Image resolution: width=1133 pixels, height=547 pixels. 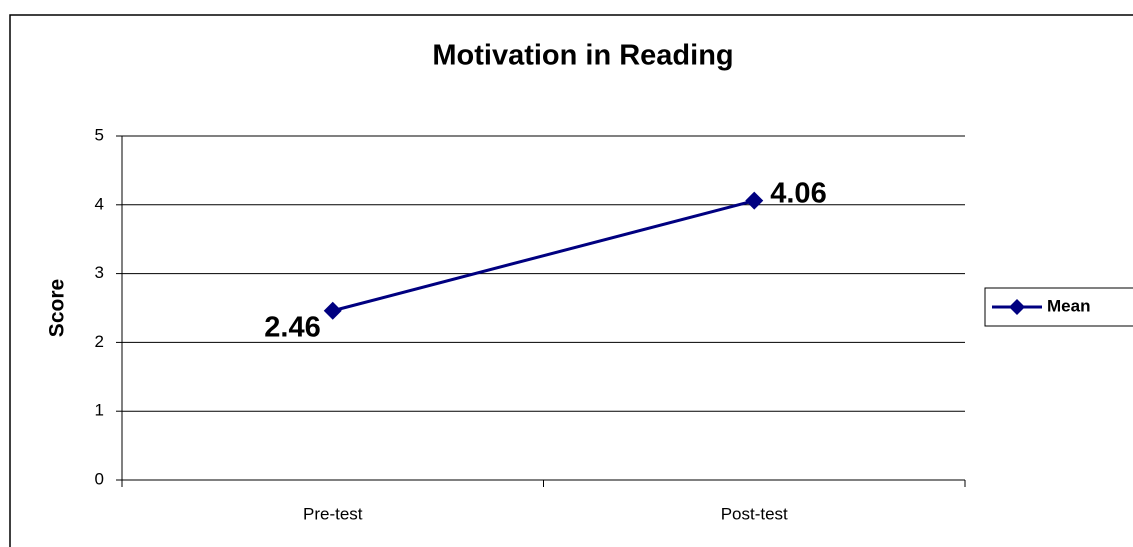 I want to click on legend-marker, so click(x=1017, y=307).